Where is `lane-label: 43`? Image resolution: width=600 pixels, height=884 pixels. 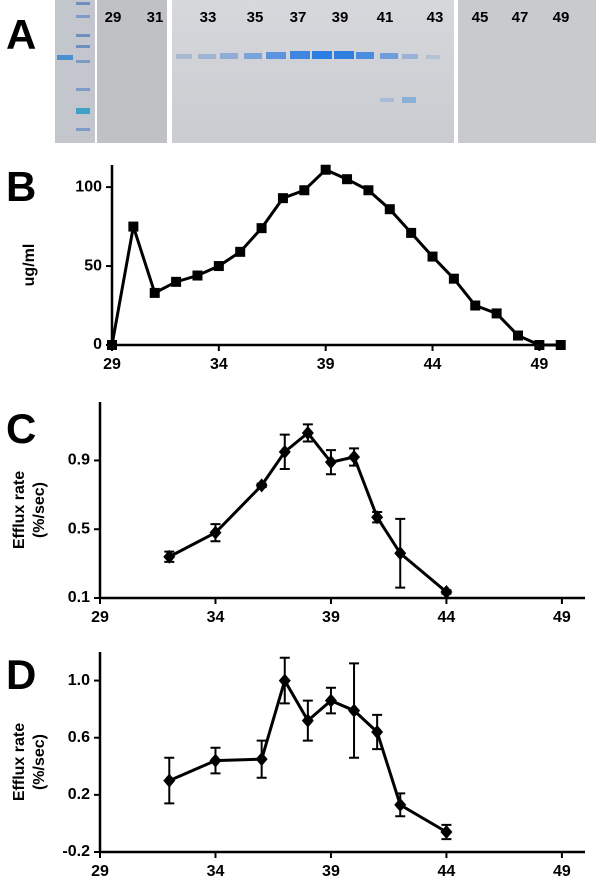
lane-label: 43 is located at coordinates (435, 17).